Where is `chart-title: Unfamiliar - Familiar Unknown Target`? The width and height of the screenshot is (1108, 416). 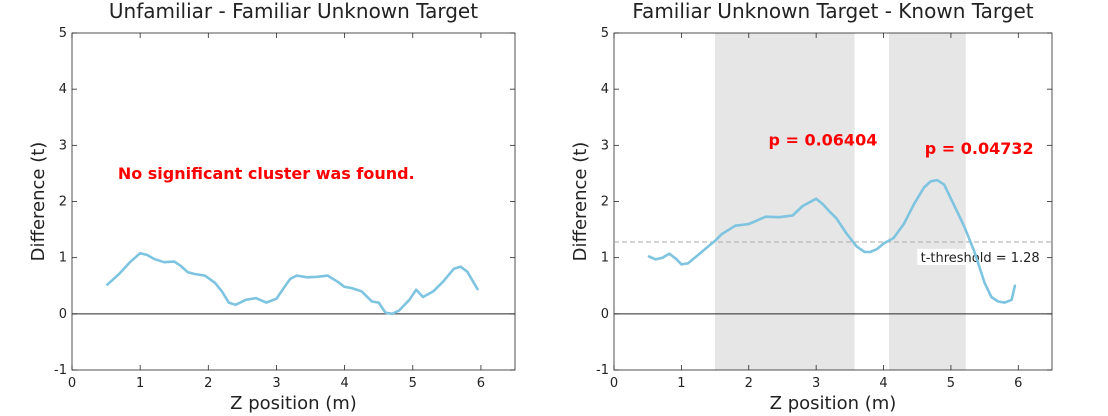 chart-title: Unfamiliar - Familiar Unknown Target is located at coordinates (293, 11).